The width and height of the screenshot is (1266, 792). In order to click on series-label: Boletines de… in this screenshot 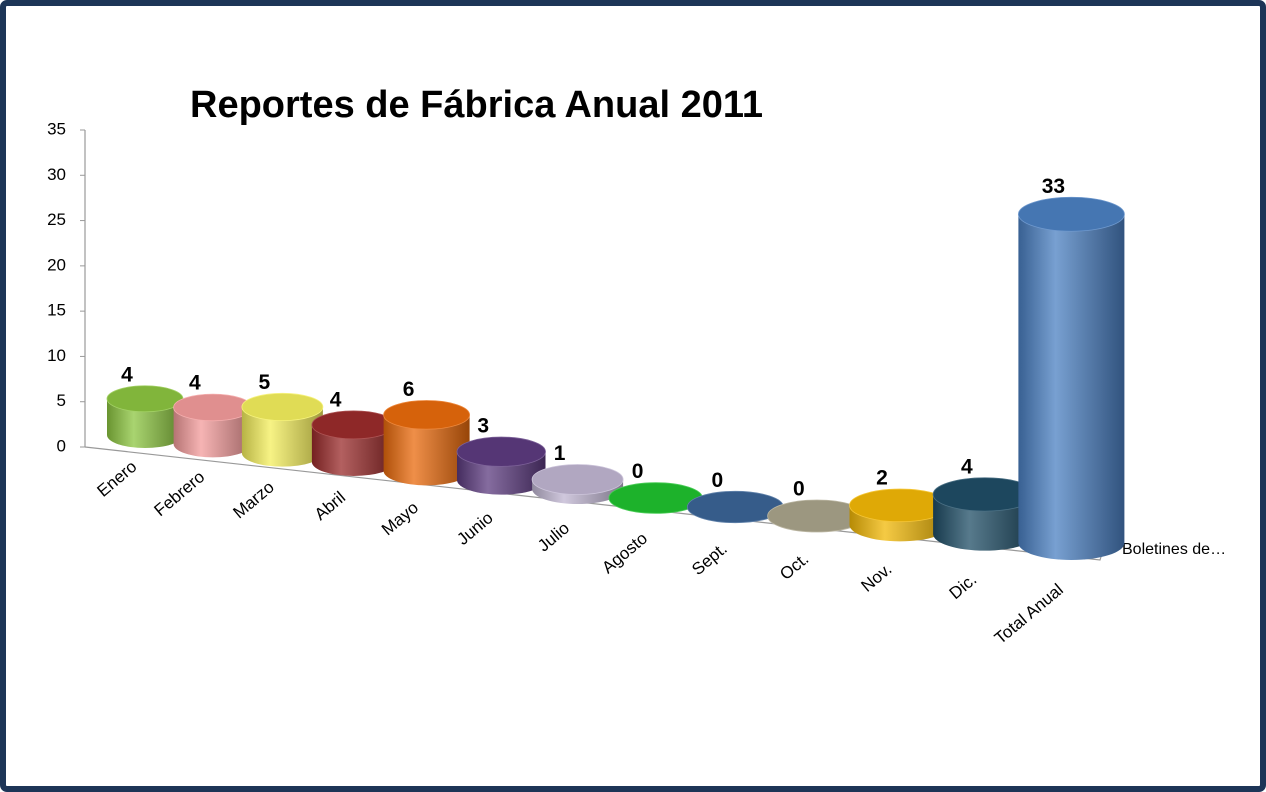, I will do `click(1174, 549)`.